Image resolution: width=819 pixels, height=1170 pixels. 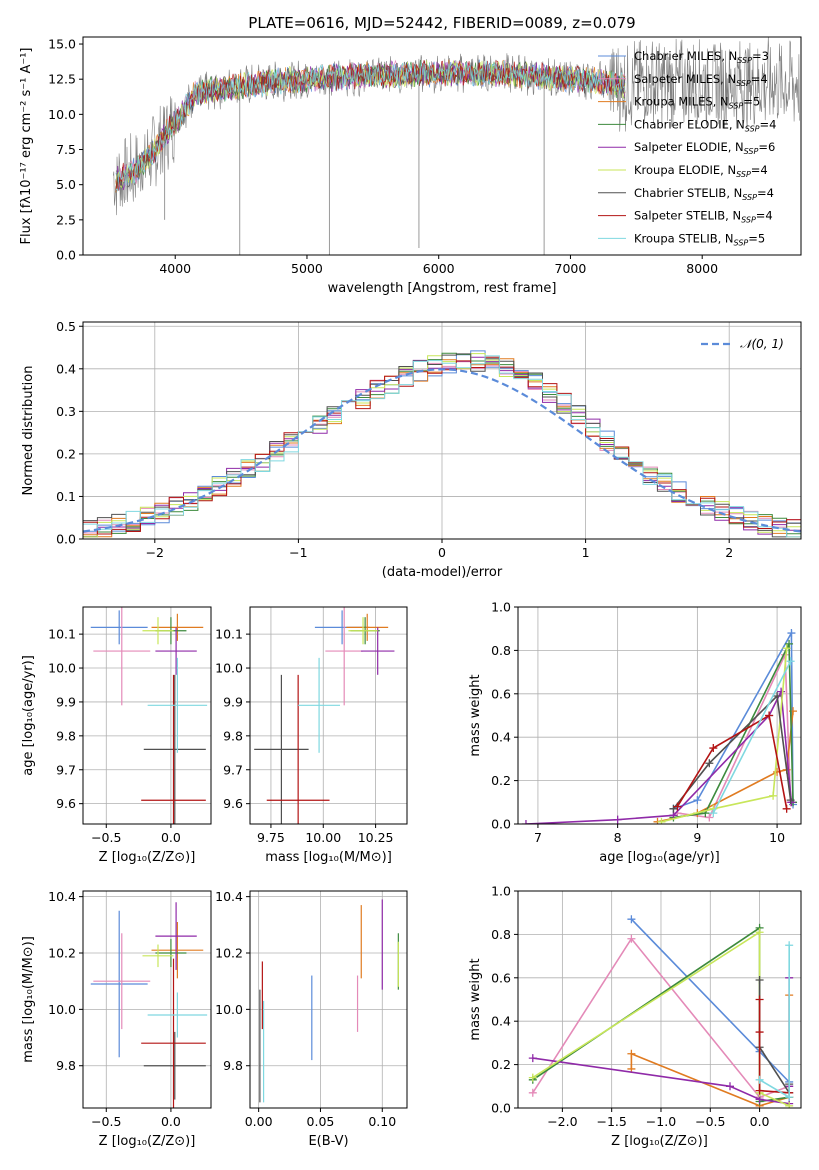 I want to click on y-tick-label: 10.0, so click(x=229, y=1009).